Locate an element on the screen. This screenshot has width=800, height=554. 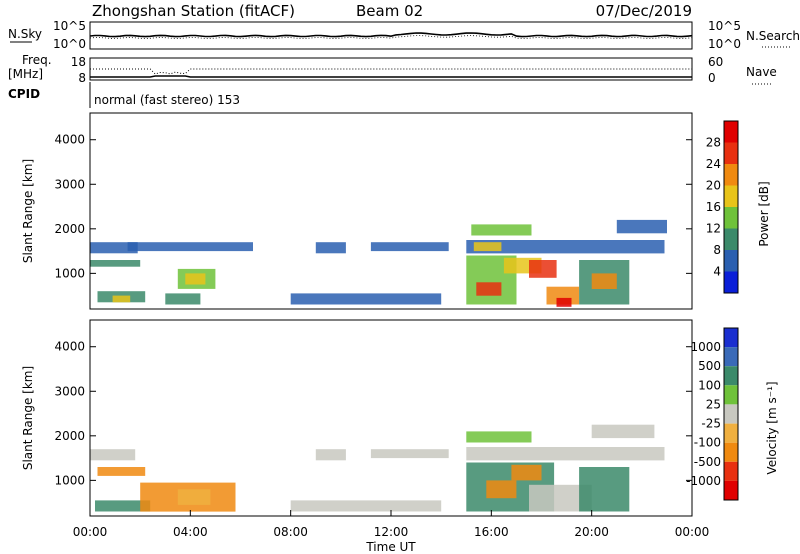
power-colorbar-frame is located at coordinates (731, 207).